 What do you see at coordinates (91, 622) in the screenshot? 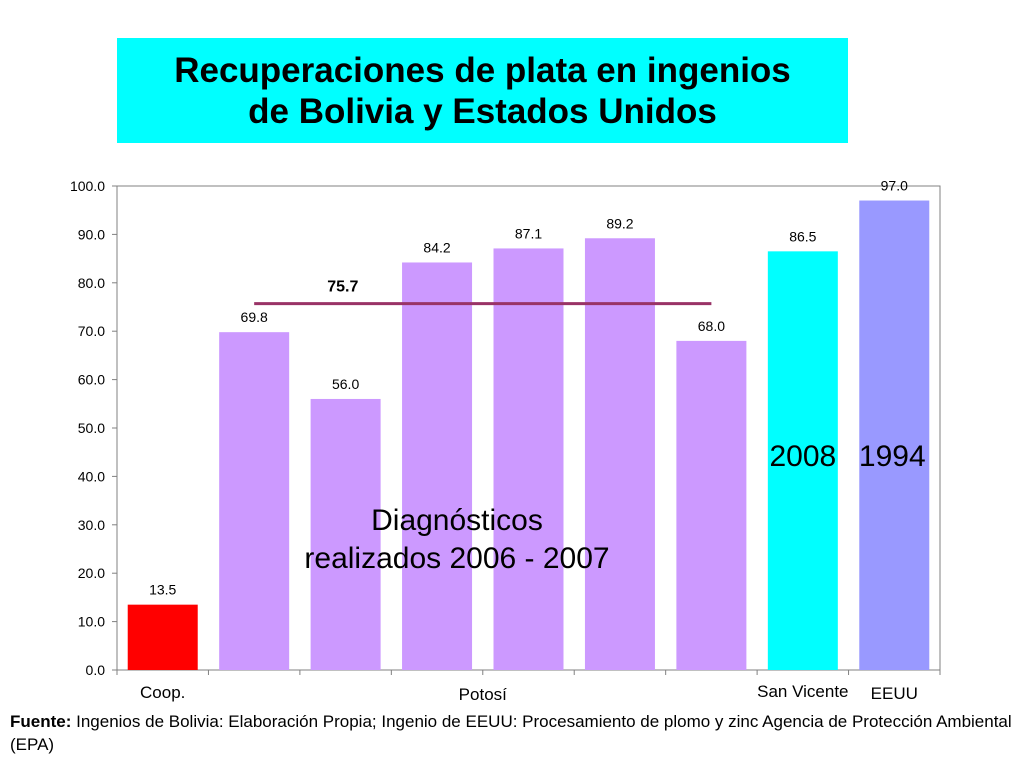
I see `y-tick-label: 10.0` at bounding box center [91, 622].